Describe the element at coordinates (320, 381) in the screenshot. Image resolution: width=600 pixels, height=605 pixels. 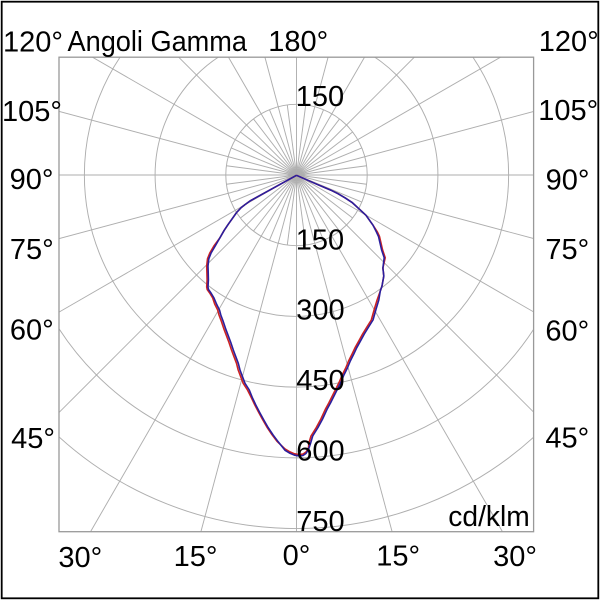
I see `svg-text: 450` at that location.